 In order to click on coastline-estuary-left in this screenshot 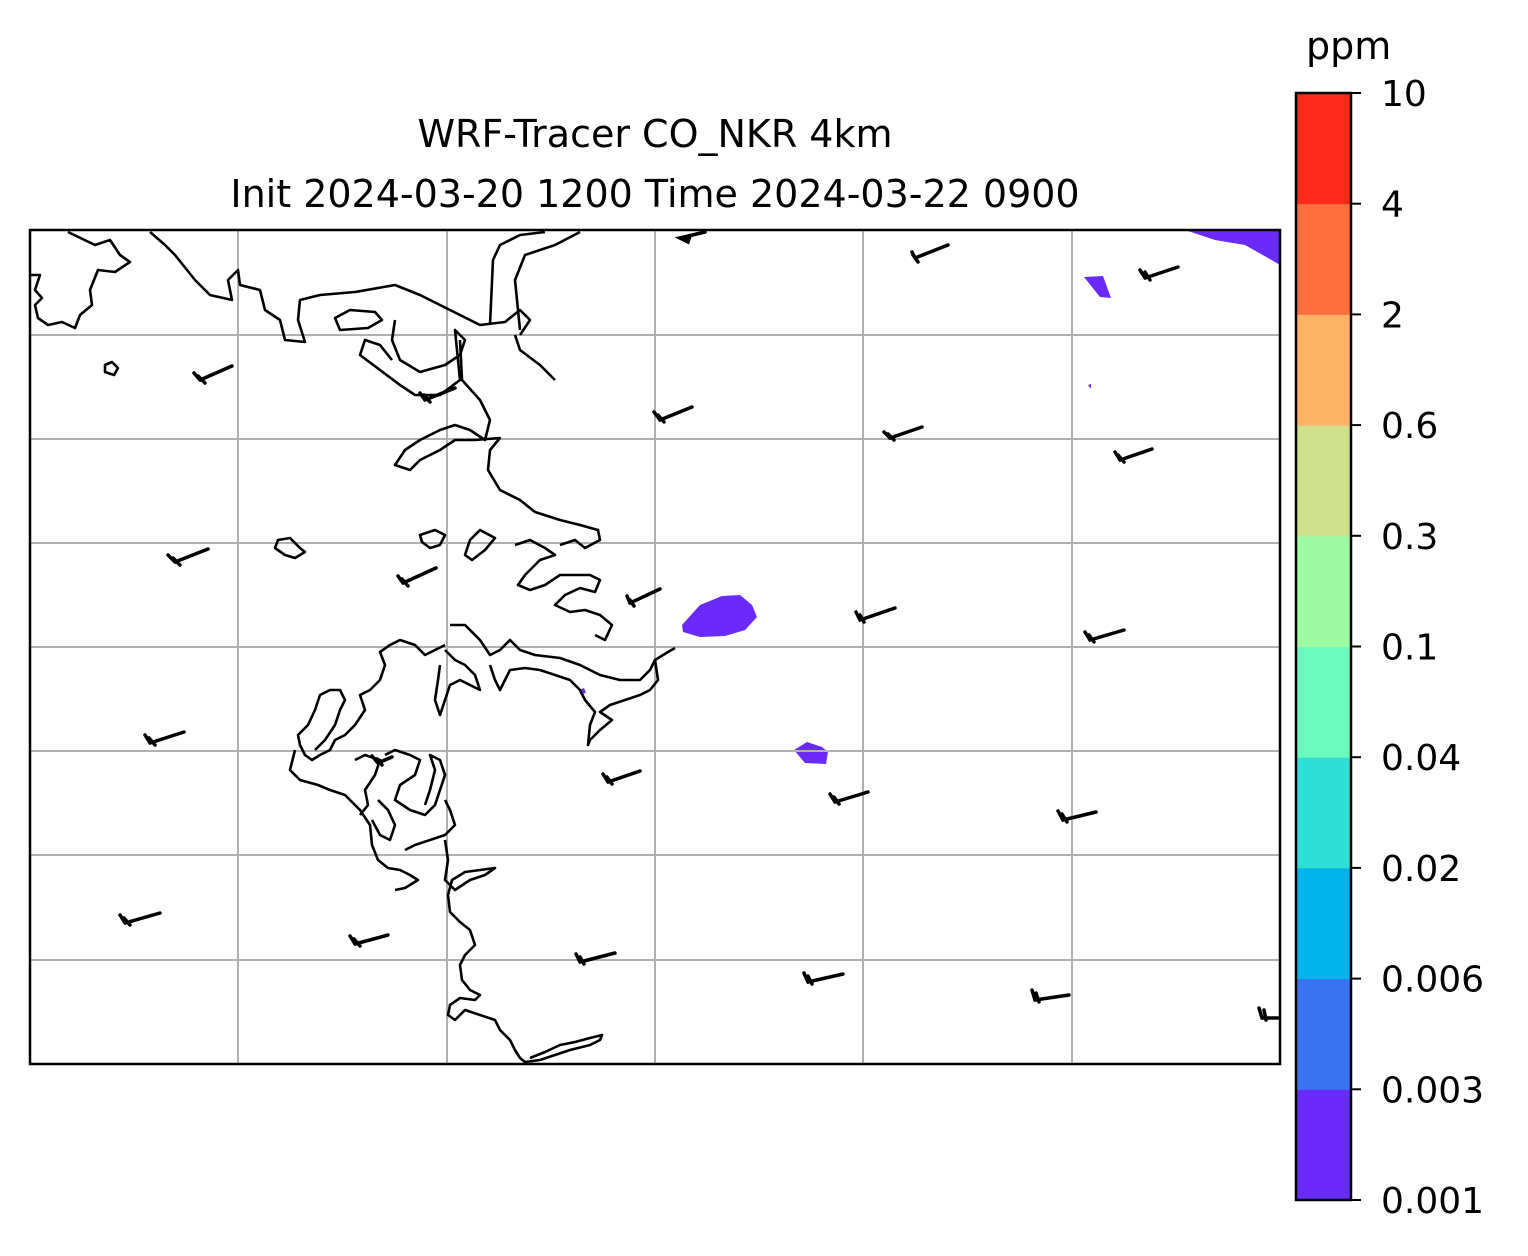, I will do `click(517, 278)`.